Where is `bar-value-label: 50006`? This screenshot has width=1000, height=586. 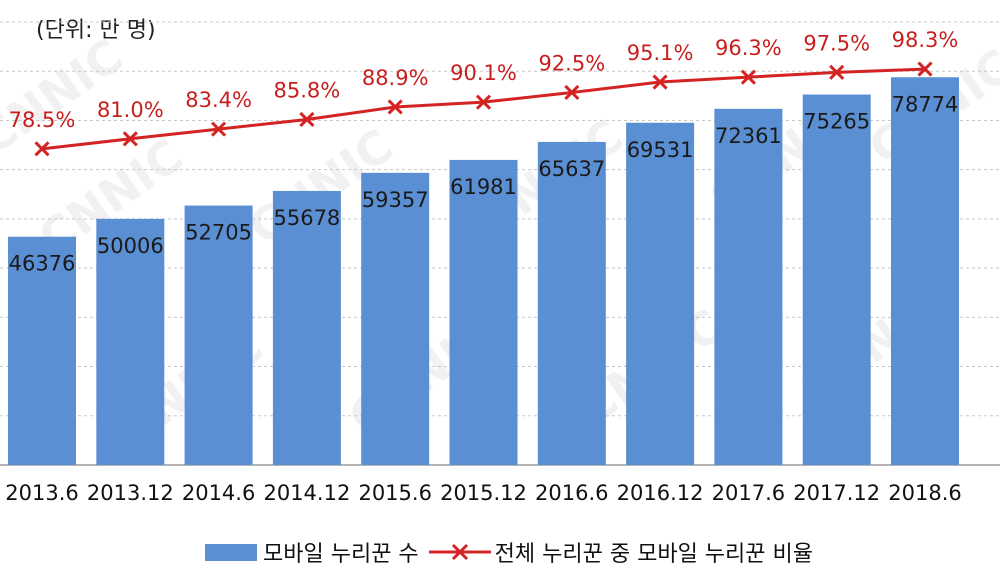
bar-value-label: 50006 is located at coordinates (130, 246).